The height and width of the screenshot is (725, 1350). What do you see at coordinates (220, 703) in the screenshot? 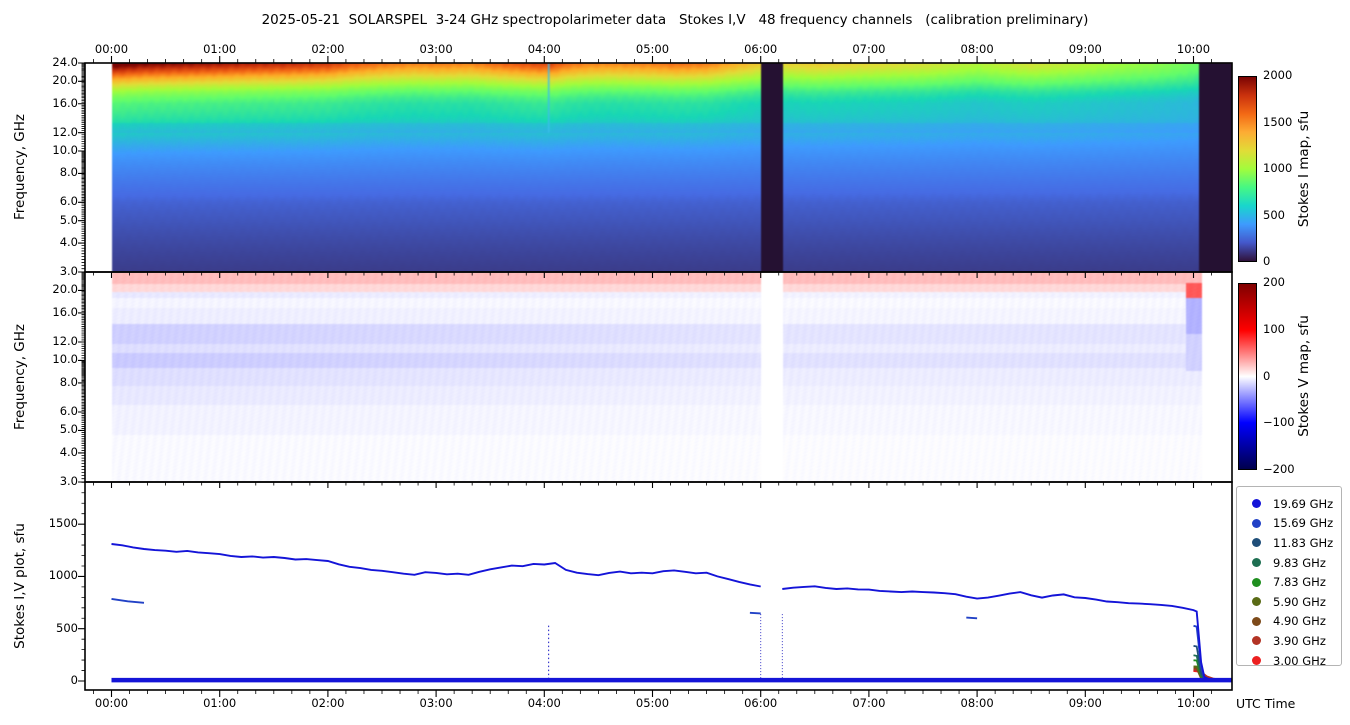
I see `x-tick-label-bottom: 01:00` at bounding box center [220, 703].